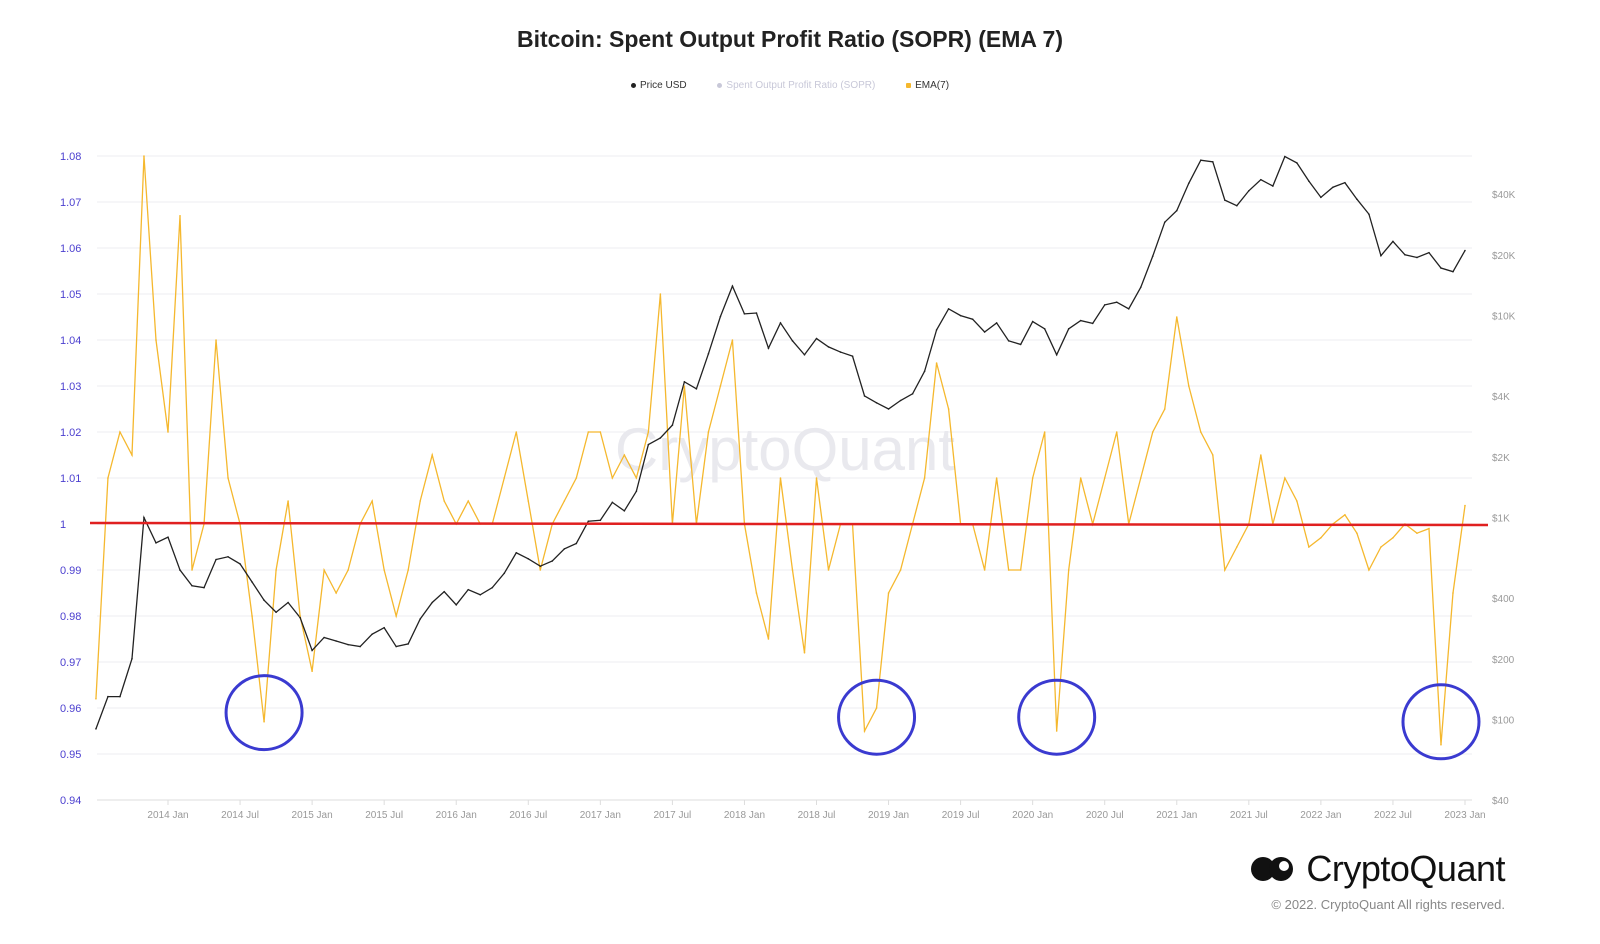  Describe the element at coordinates (70, 341) in the screenshot. I see `y-left-tick-label: 1.04` at that location.